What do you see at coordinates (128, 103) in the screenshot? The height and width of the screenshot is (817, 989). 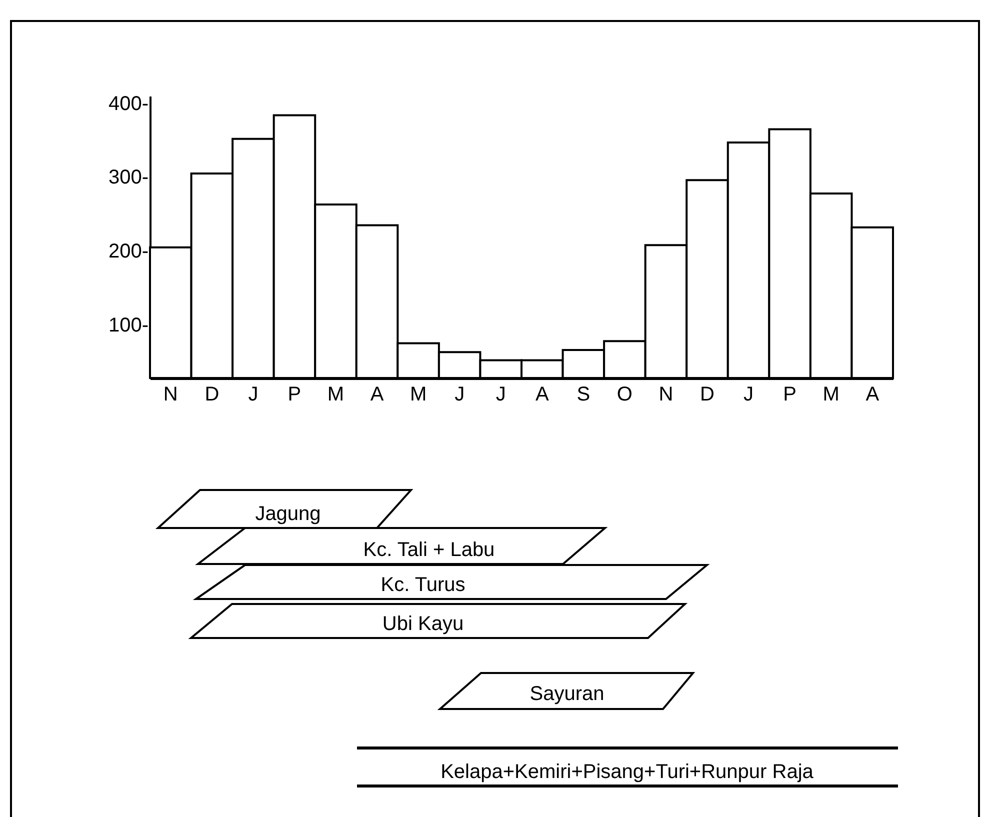 I see `y-tick-label: 400-` at bounding box center [128, 103].